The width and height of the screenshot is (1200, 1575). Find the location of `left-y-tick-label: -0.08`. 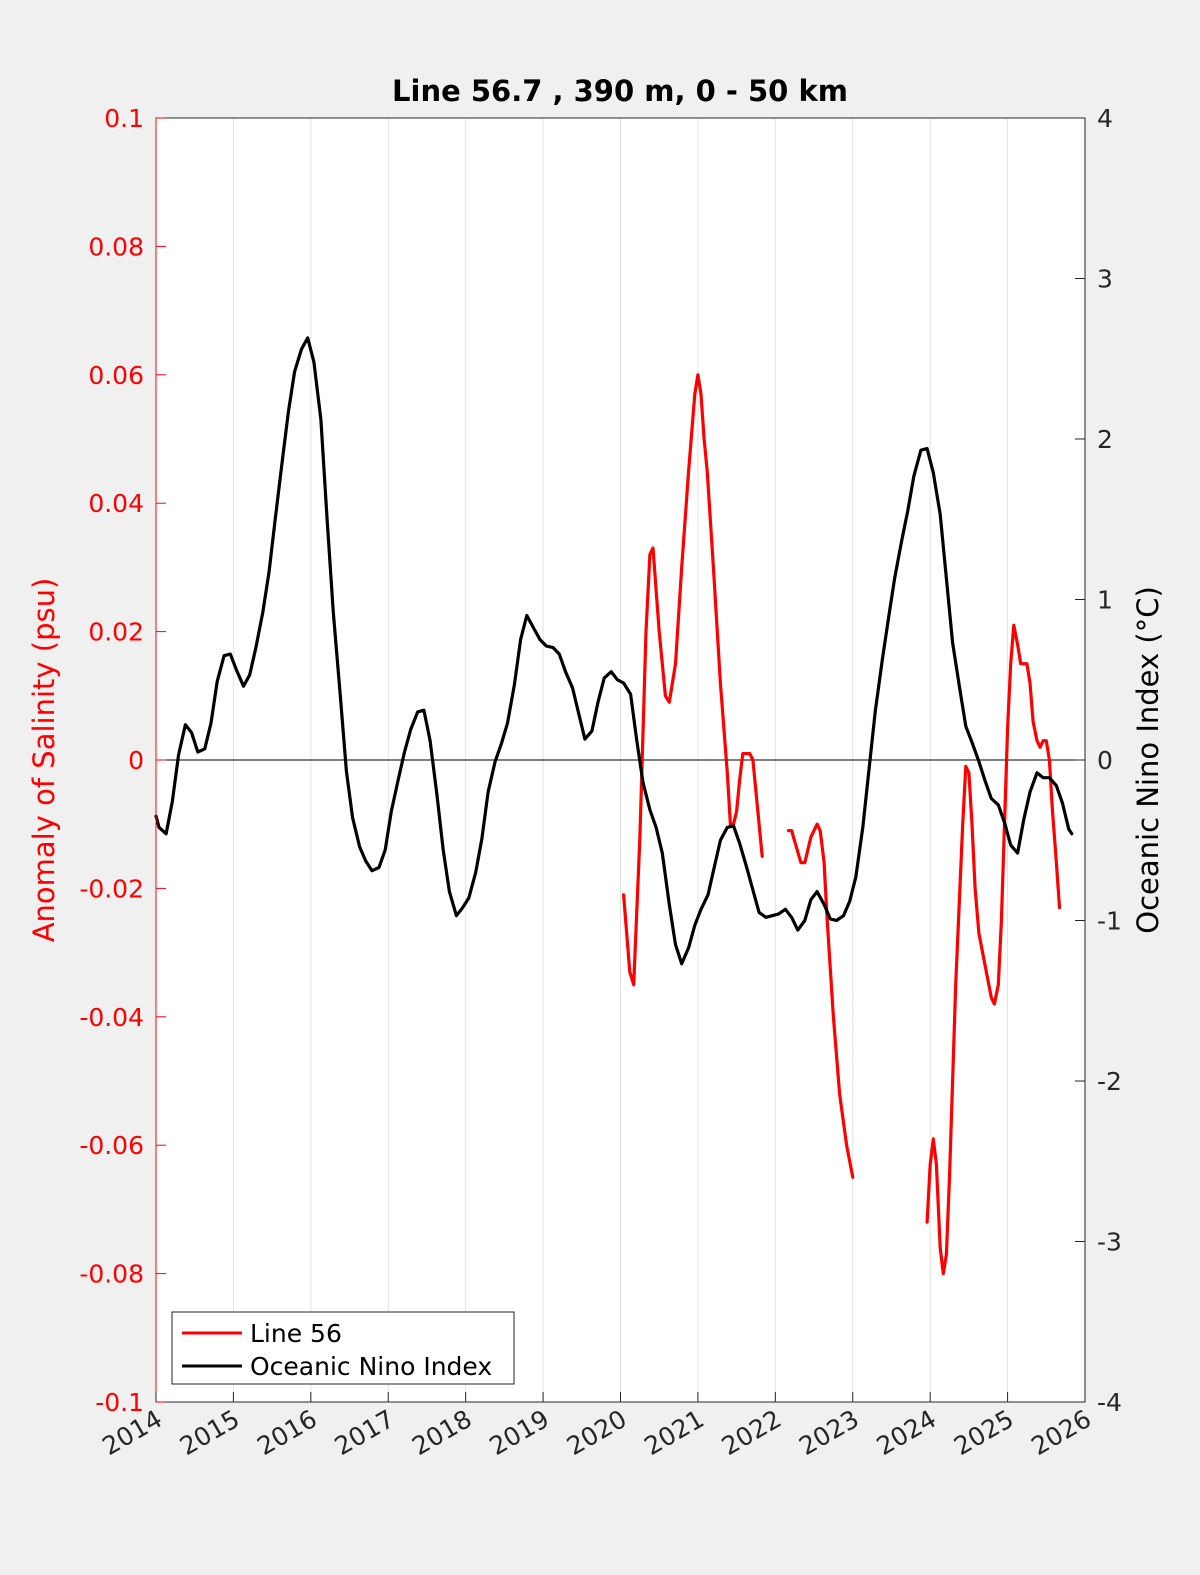

left-y-tick-label: -0.08 is located at coordinates (111, 1274).